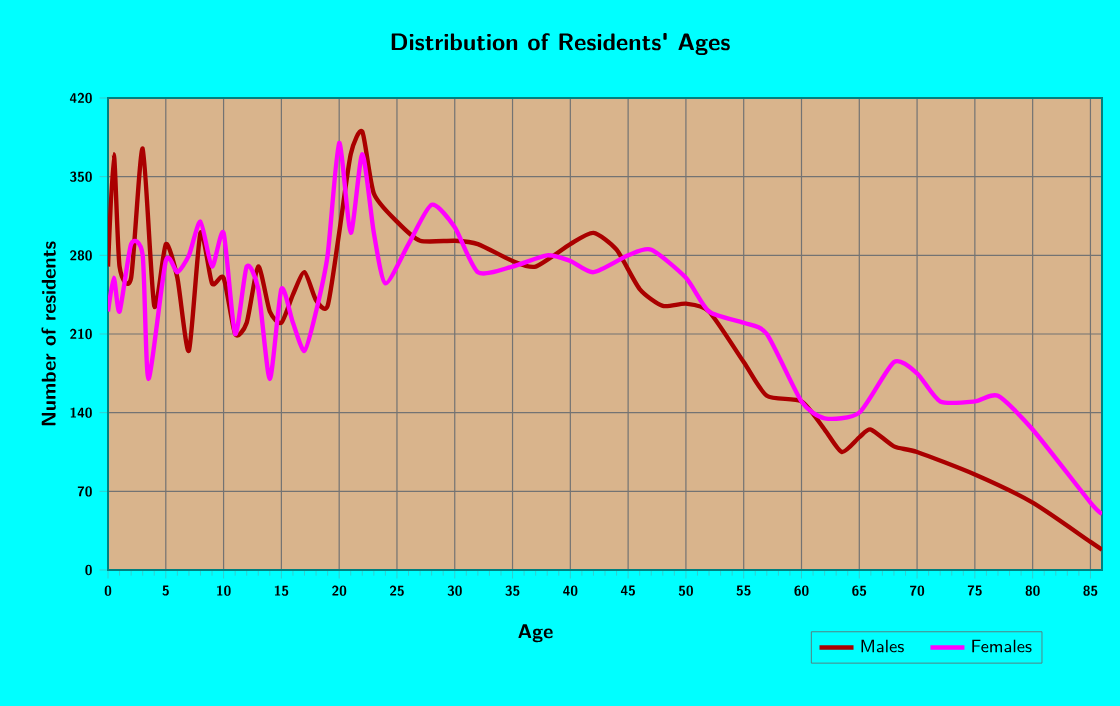 The image size is (1120, 706). I want to click on x-axis-title: Age, so click(535, 633).